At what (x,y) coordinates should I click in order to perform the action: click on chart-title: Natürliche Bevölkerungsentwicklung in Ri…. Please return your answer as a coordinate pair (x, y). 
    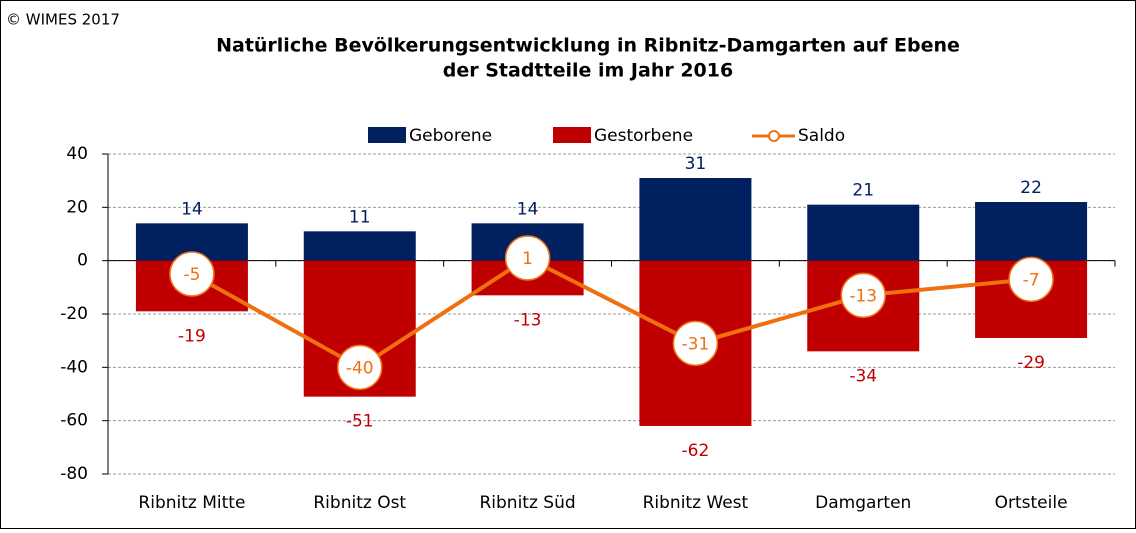
    Looking at the image, I should click on (588, 46).